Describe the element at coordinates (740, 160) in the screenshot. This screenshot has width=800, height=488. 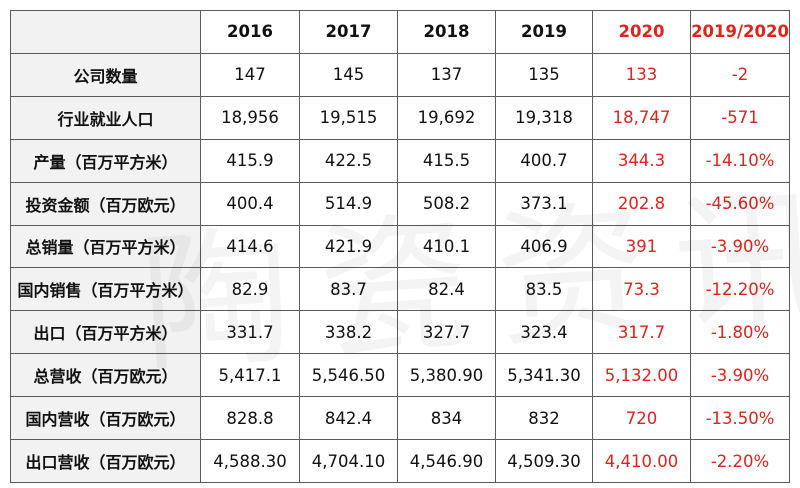
I see `table-cell: -14.10%` at that location.